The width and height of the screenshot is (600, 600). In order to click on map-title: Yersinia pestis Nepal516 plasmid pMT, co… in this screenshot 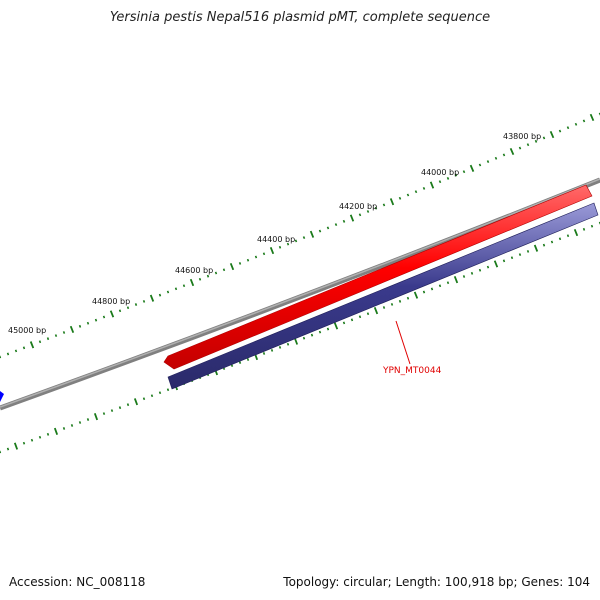, I will do `click(300, 17)`.